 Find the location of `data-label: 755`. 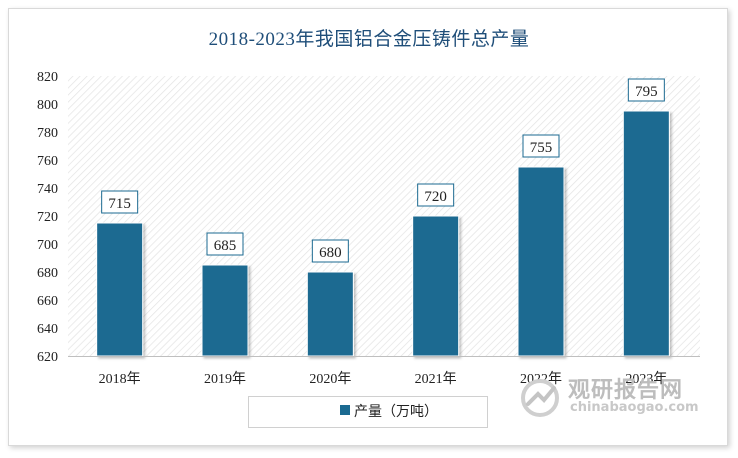

data-label: 755 is located at coordinates (541, 148).